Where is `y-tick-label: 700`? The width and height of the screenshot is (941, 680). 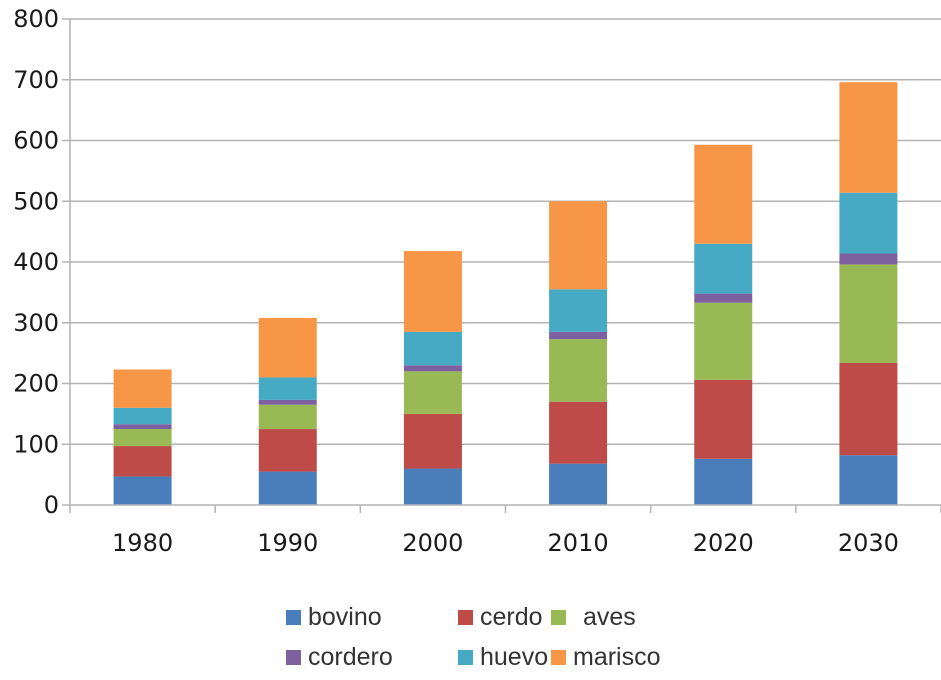 y-tick-label: 700 is located at coordinates (36, 80).